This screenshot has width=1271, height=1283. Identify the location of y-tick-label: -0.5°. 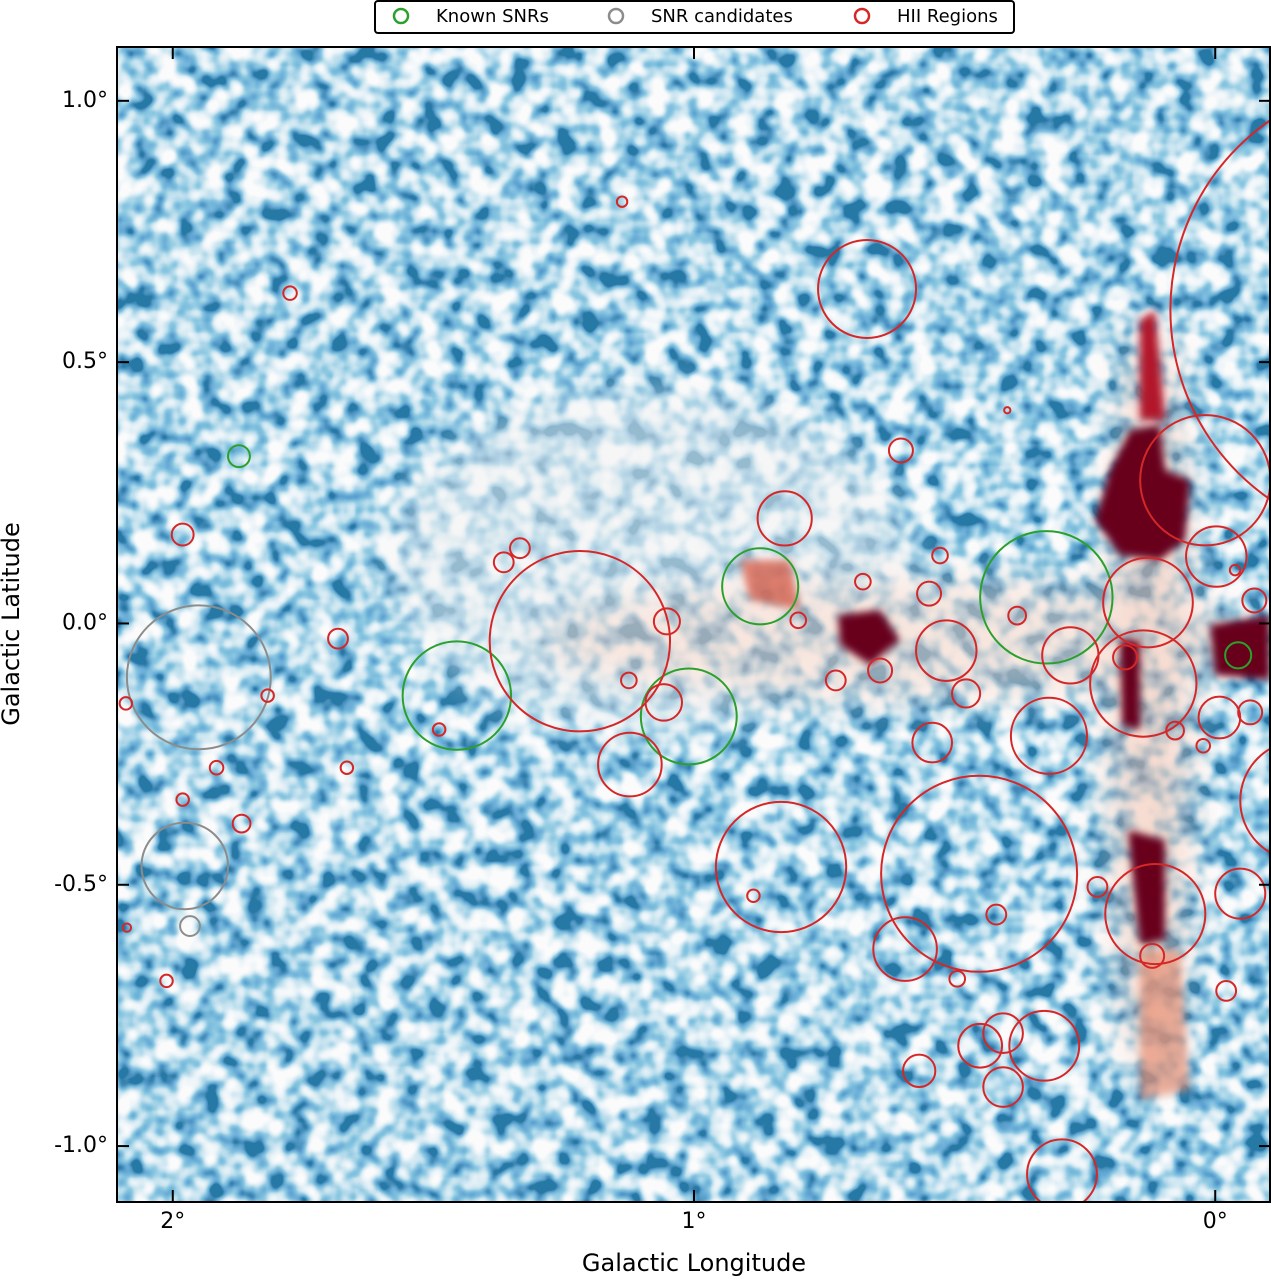
(81, 884).